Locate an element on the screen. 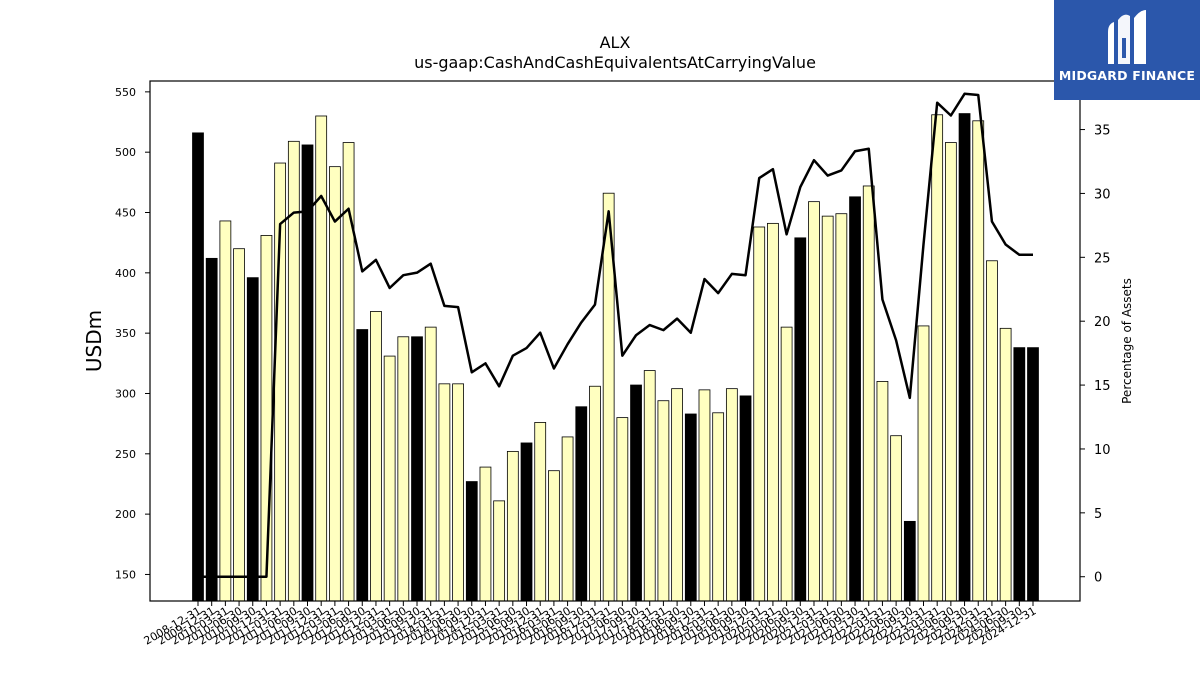  y-tick-label: 200 is located at coordinates (125, 514).